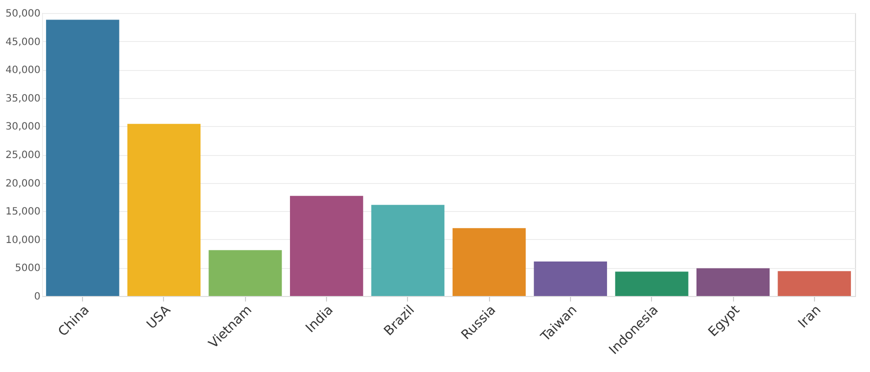 The width and height of the screenshot is (870, 372). Describe the element at coordinates (23, 212) in the screenshot. I see `y-tick-label: 15,000` at that location.